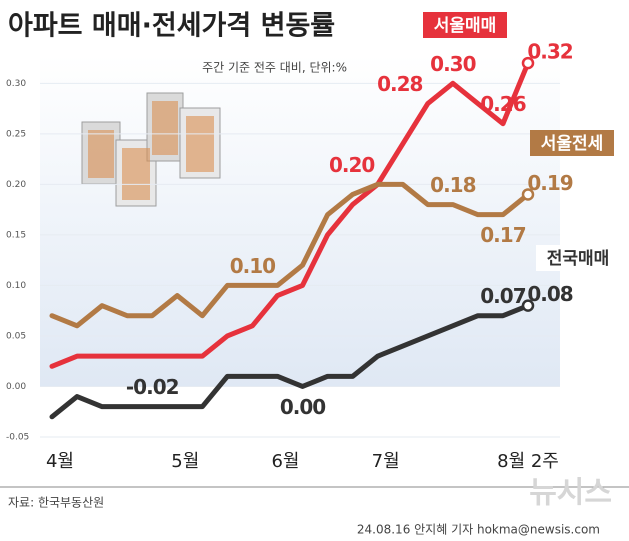  What do you see at coordinates (252, 266) in the screenshot?
I see `data-label: 0.10` at bounding box center [252, 266].